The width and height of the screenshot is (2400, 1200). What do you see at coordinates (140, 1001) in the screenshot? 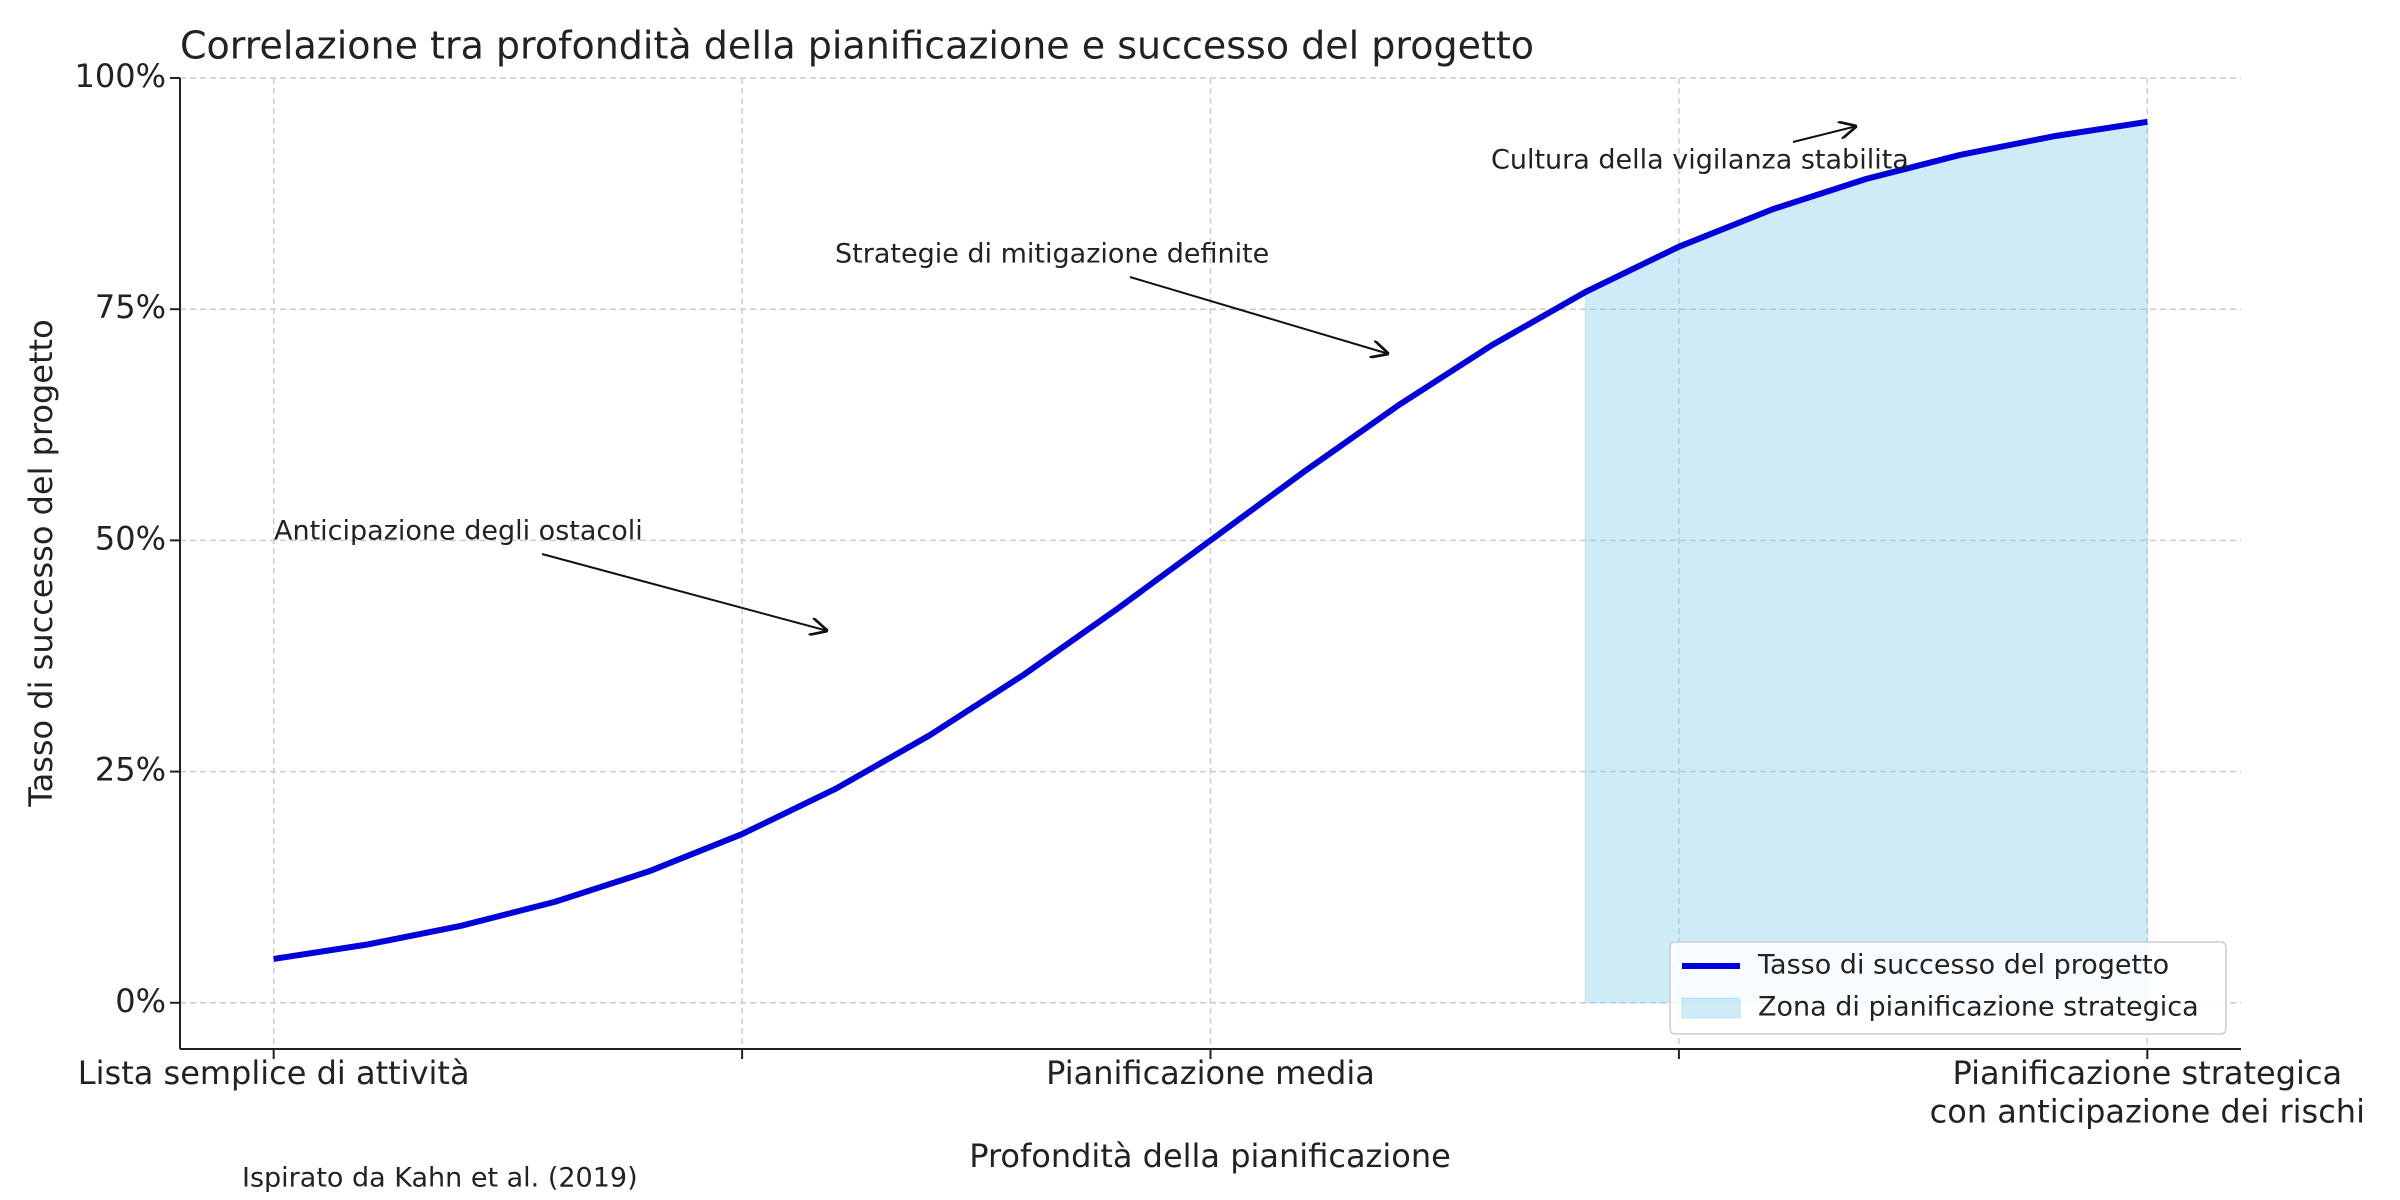
I see `y-tick-label: 0%` at bounding box center [140, 1001].